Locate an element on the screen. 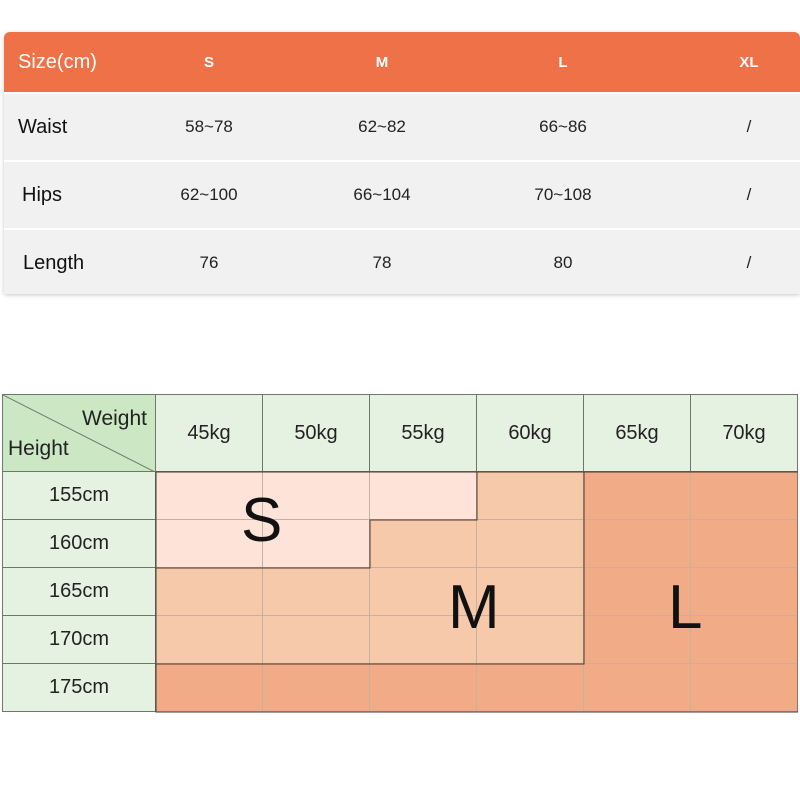  size-zone-label-l: L is located at coordinates (685, 607).